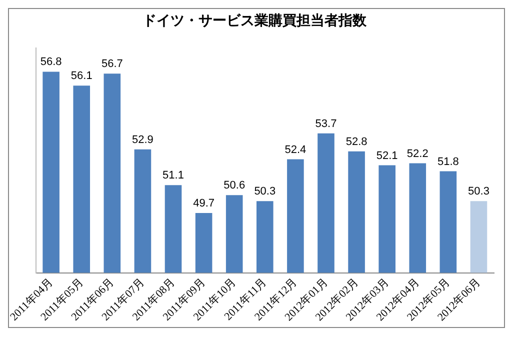 This screenshot has height=338, width=515. What do you see at coordinates (235, 186) in the screenshot?
I see `data-label: 50.6` at bounding box center [235, 186].